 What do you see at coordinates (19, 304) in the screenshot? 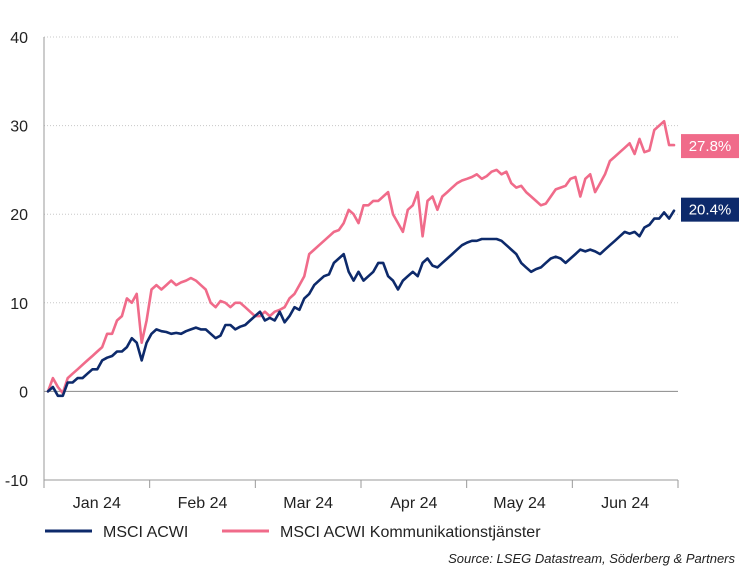
I see `y-tick-label: 10` at bounding box center [19, 304].